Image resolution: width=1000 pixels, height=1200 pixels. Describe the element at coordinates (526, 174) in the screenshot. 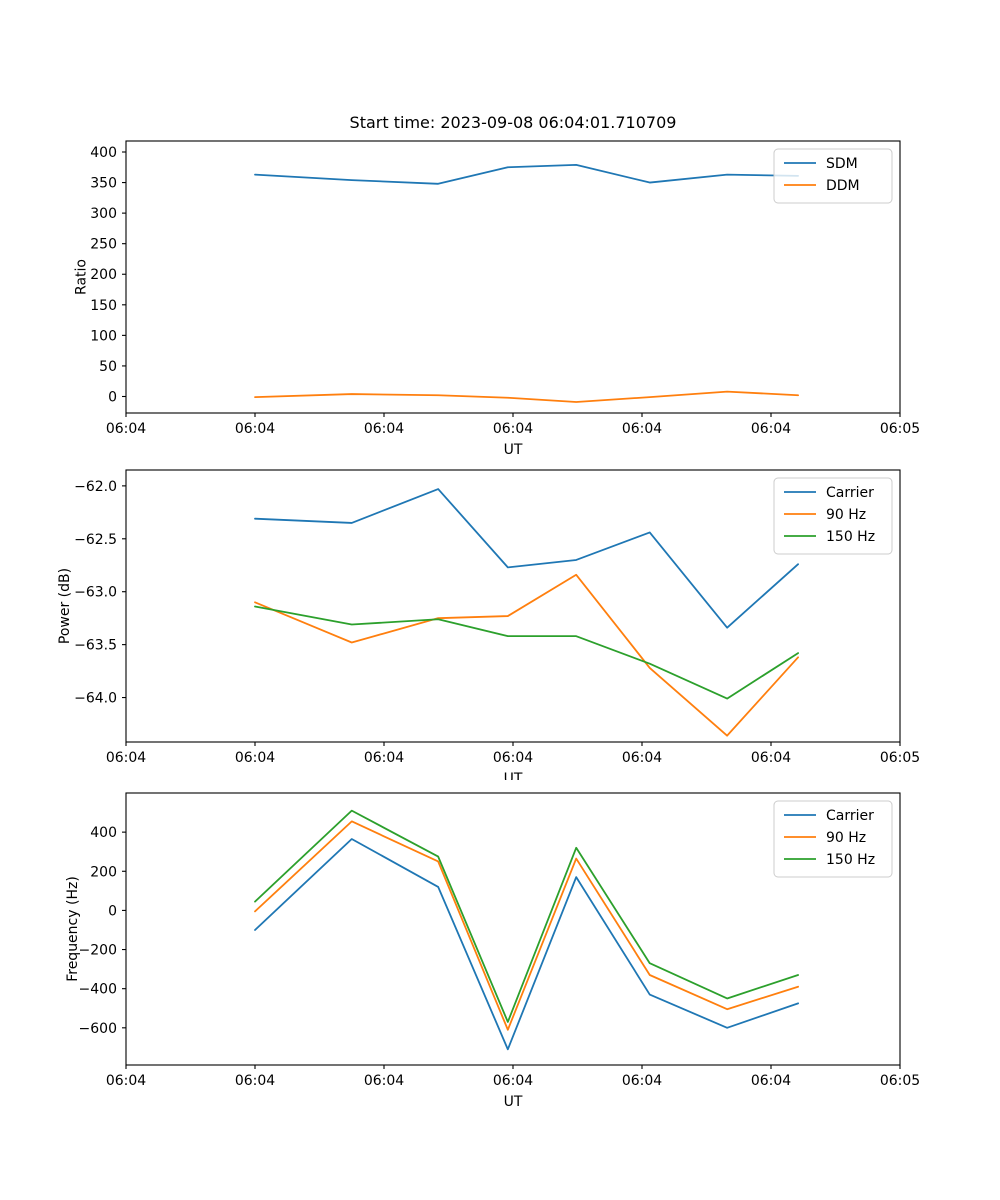

I see `series-line-sdm` at that location.